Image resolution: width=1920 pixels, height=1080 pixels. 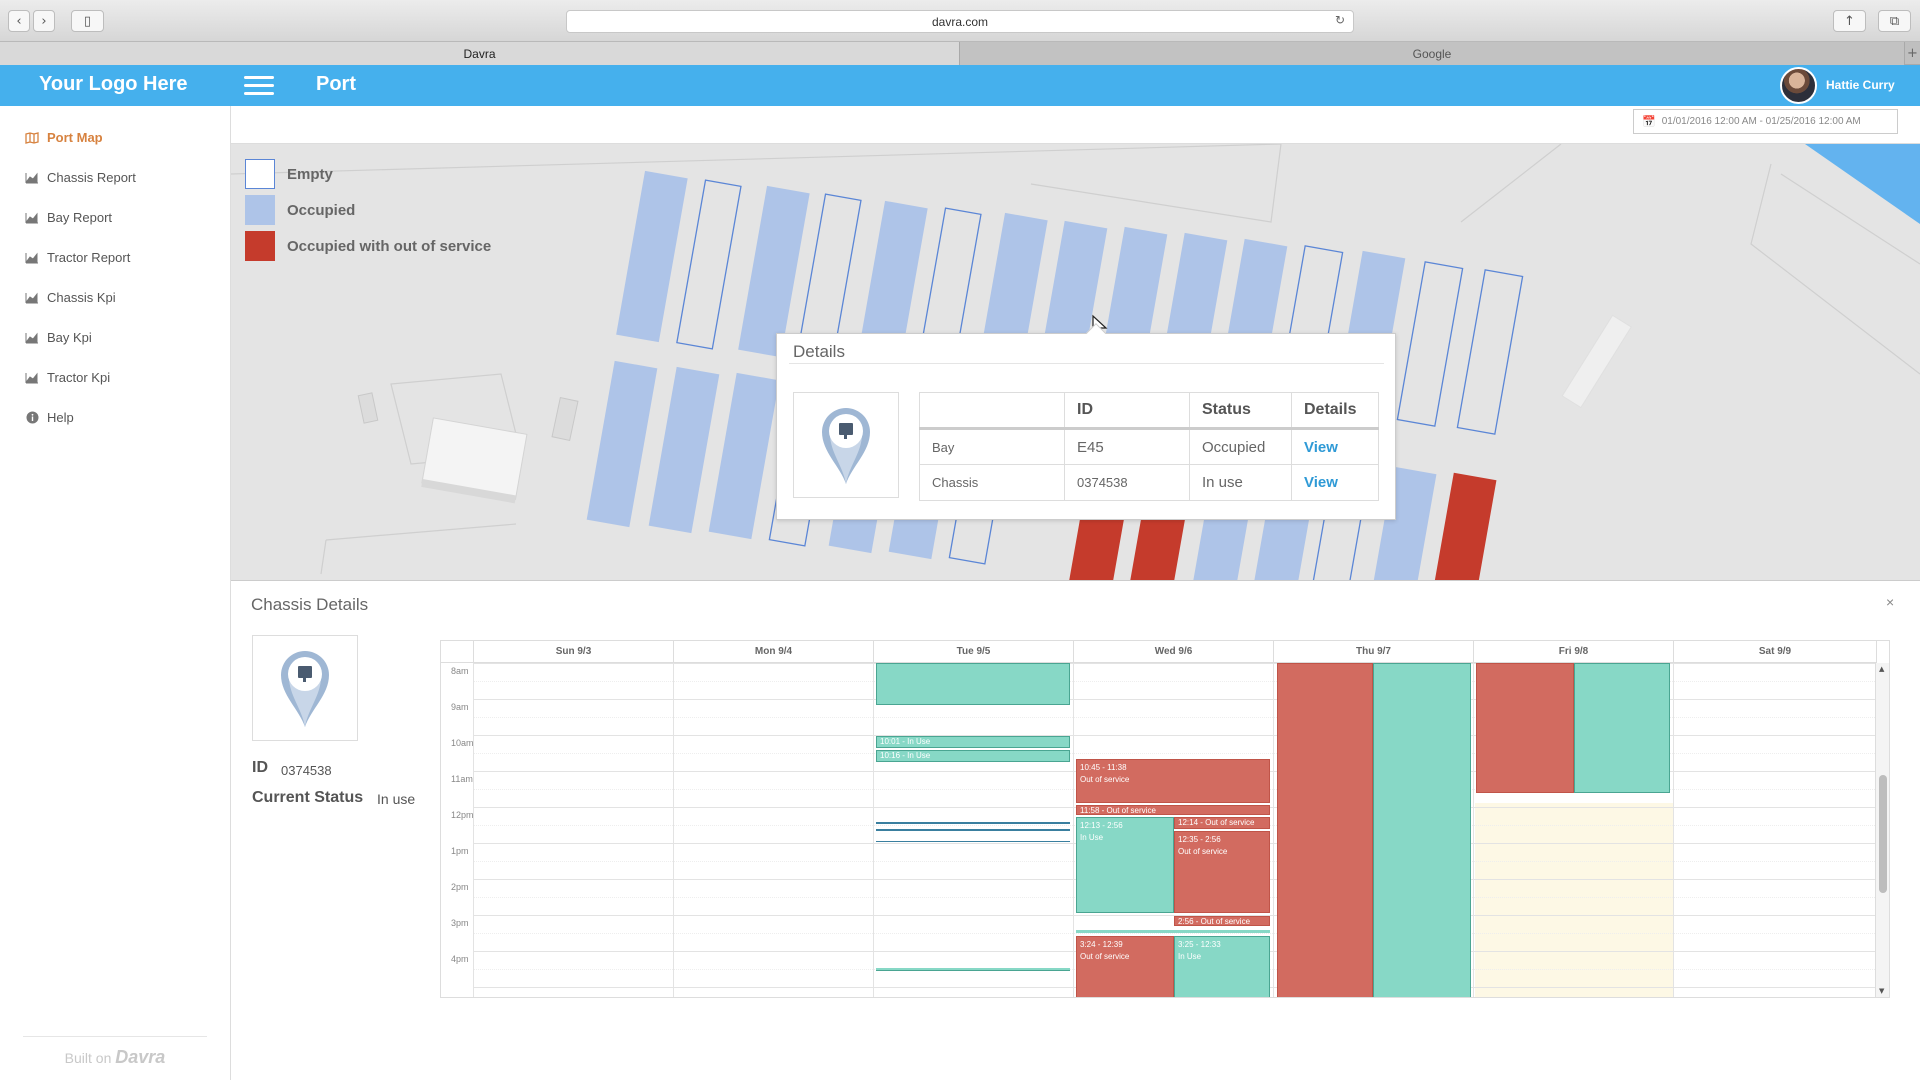 I want to click on sidebar-item-chassis-report: Chassis Report, so click(x=80, y=177).